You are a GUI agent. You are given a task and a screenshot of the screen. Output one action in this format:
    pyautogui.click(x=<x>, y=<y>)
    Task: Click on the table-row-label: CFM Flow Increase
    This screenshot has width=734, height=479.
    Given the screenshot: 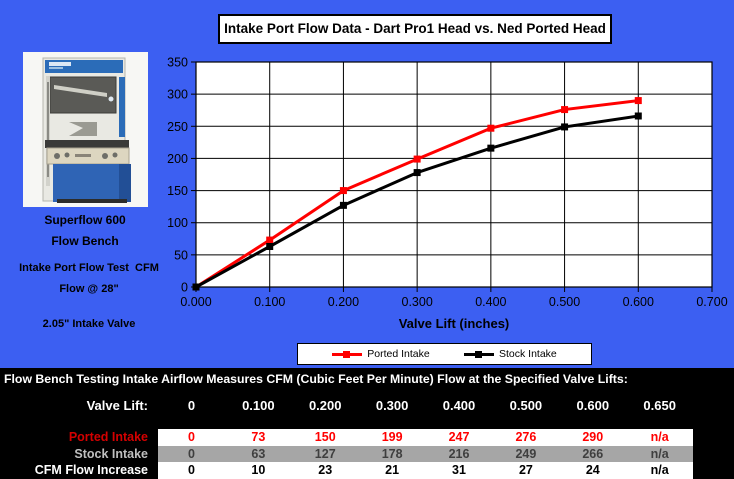 What is the action you would take?
    pyautogui.click(x=91, y=470)
    